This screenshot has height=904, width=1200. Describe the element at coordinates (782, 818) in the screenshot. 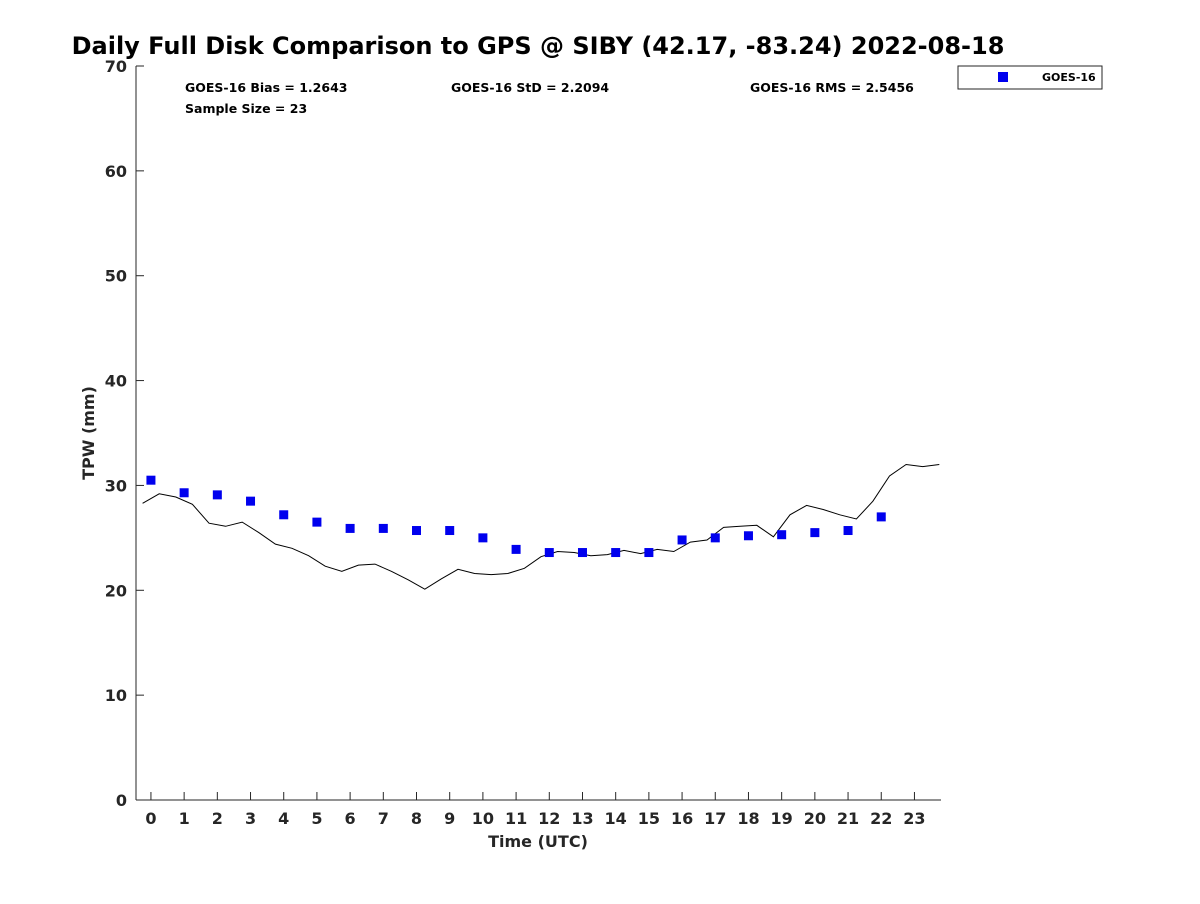

I see `x-tick-label: 19` at that location.